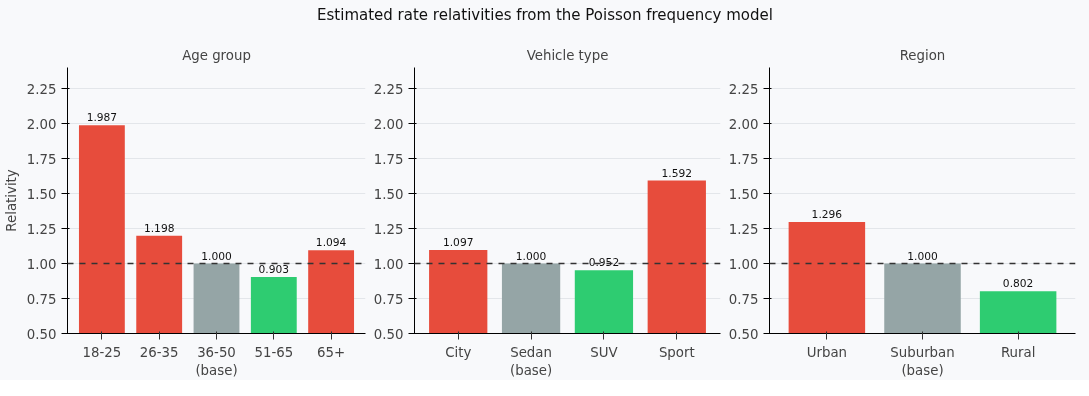 Image resolution: width=1089 pixels, height=396 pixels. Describe the element at coordinates (1018, 284) in the screenshot. I see `data-label: 0.802` at that location.